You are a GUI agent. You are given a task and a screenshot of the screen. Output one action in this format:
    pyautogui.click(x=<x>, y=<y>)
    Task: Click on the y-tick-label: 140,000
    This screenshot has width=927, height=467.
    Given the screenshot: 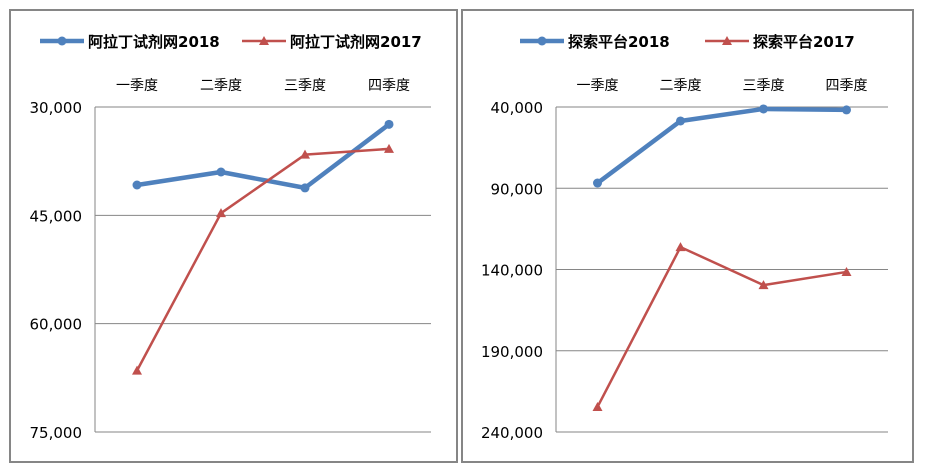 What is the action you would take?
    pyautogui.click(x=512, y=271)
    